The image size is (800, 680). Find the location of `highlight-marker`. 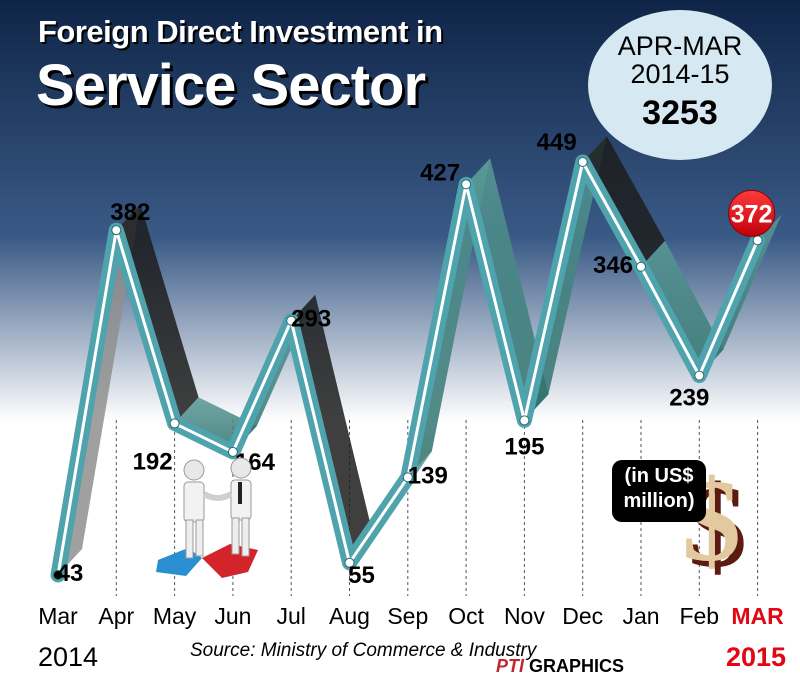

highlight-marker is located at coordinates (752, 213).